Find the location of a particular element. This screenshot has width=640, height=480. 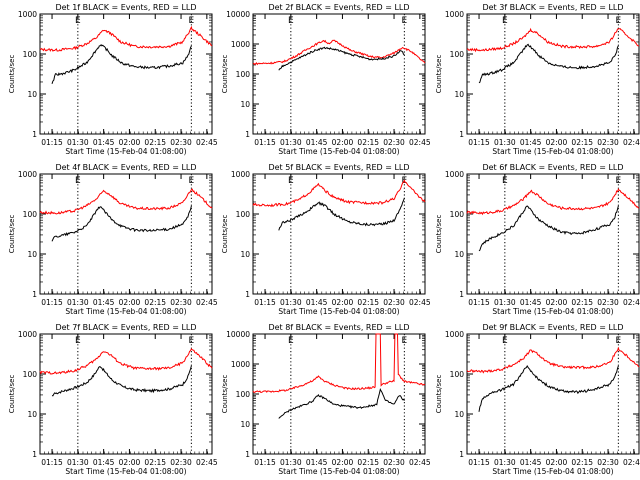

panel-title: Det 1f BLACK = Events, RED = LLD is located at coordinates (125, 7).